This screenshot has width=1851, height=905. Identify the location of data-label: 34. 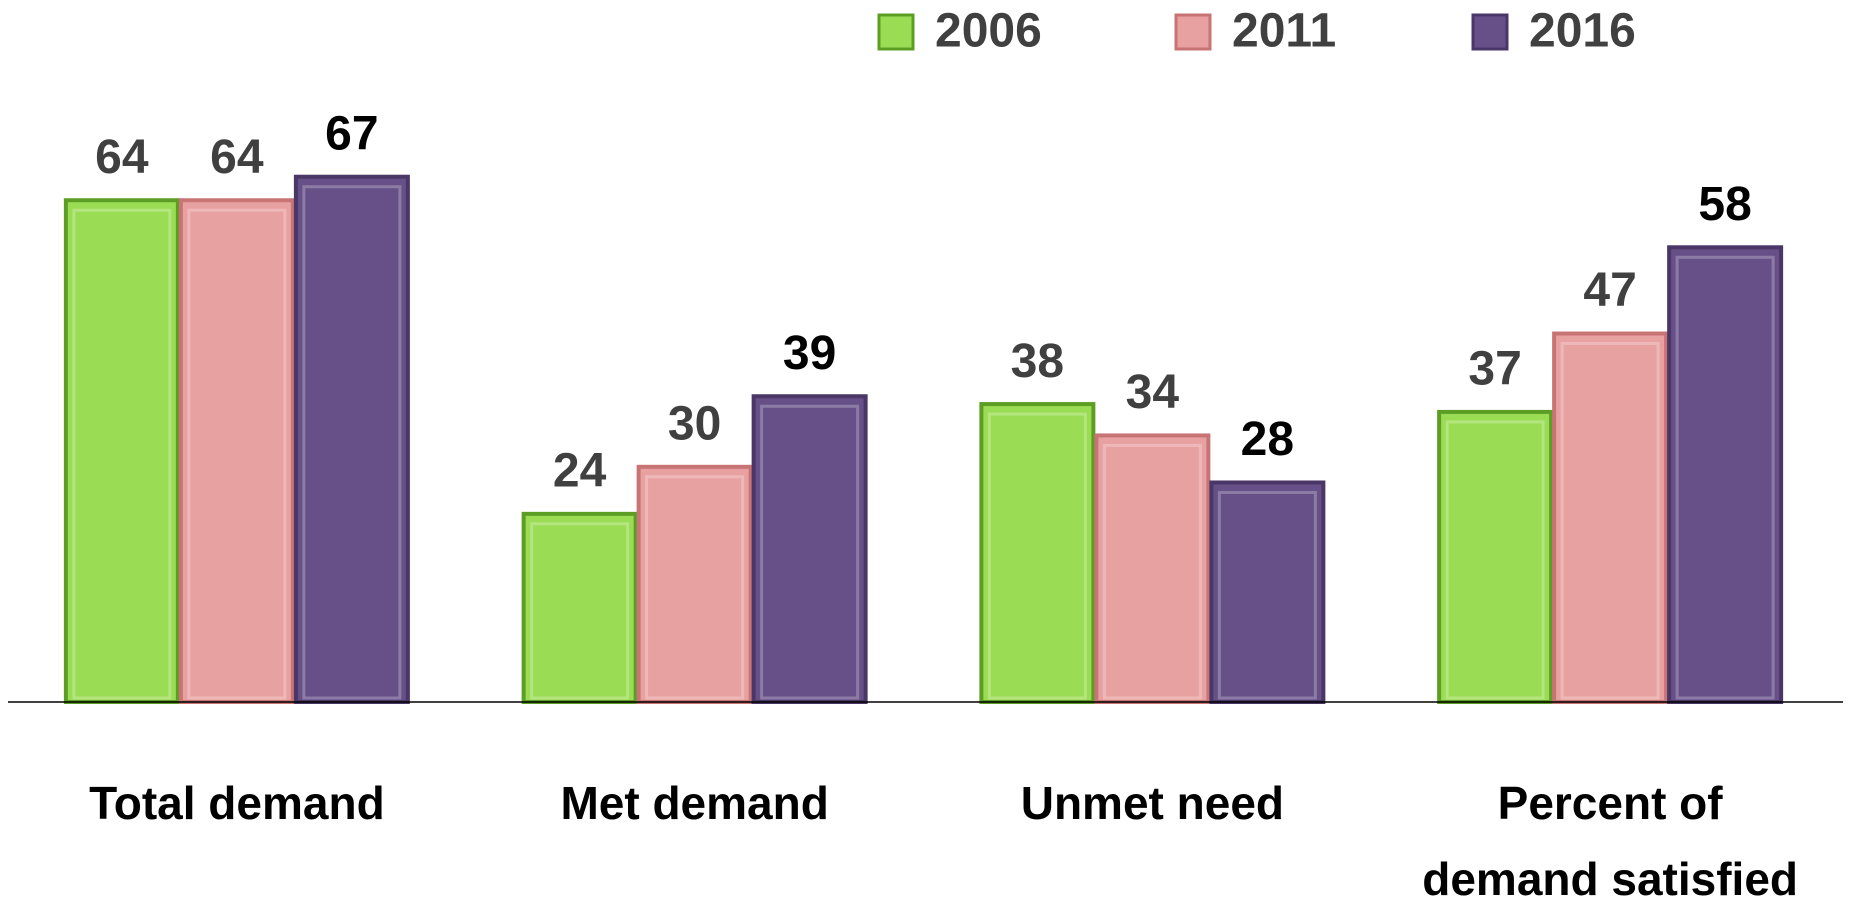
(1153, 392).